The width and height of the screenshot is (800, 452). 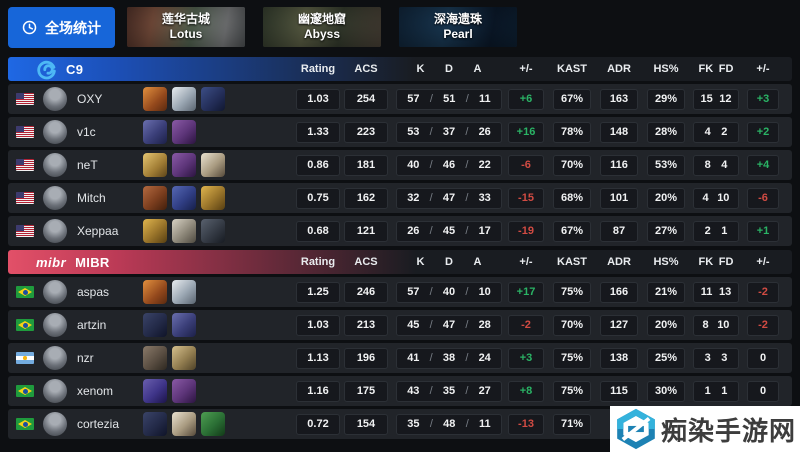 I want to click on map-tab-abyss: 幽邃地窟 Abyss, so click(x=322, y=27).